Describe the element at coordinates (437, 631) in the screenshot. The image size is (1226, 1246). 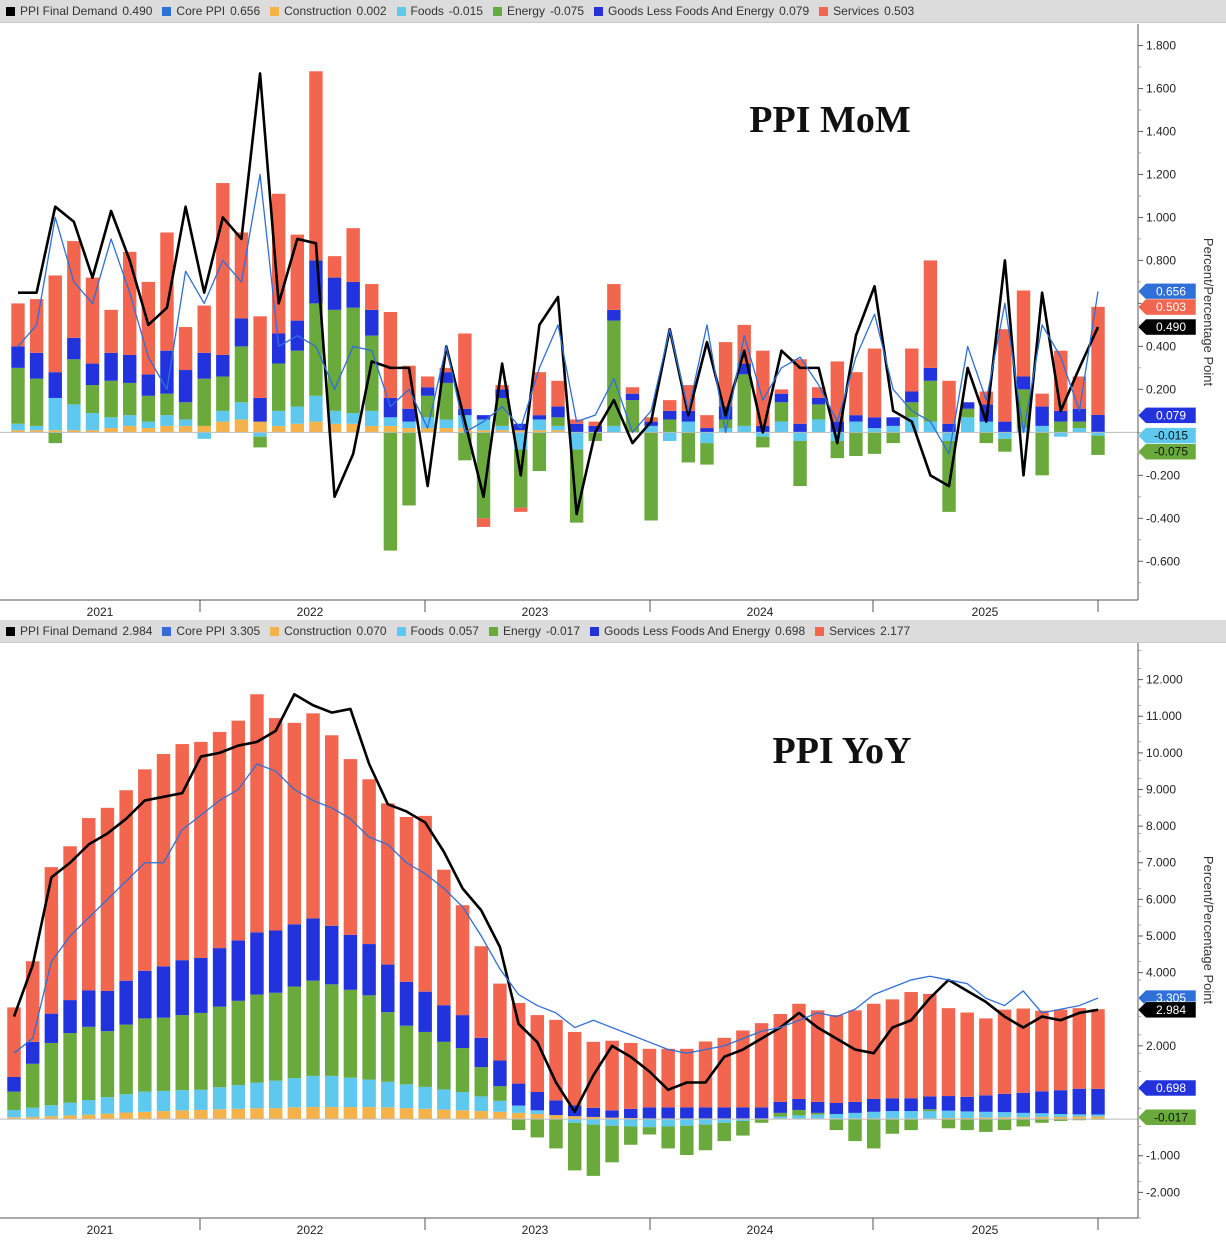
I see `legend-item-foods: Foods 0.057` at that location.